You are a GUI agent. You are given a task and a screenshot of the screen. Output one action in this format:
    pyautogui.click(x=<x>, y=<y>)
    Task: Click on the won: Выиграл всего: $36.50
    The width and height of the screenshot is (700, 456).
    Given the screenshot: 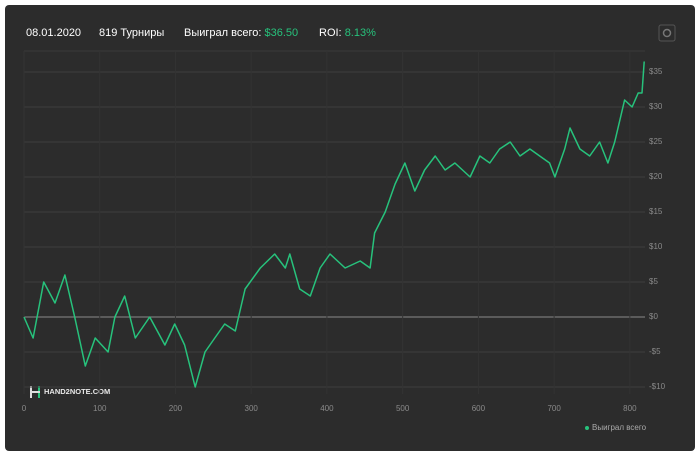 What is the action you would take?
    pyautogui.click(x=241, y=33)
    